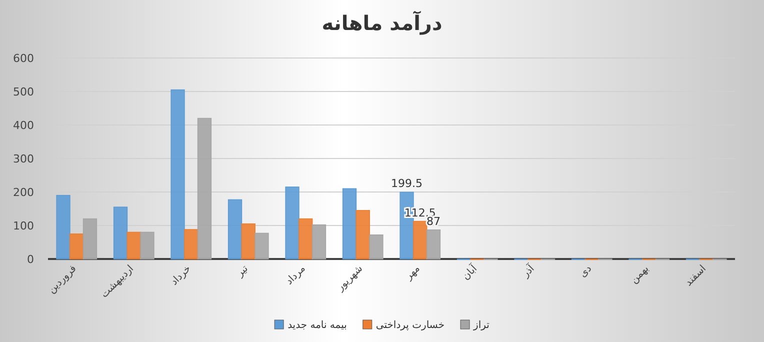  I want to click on x-tick-label: مهر, so click(412, 273).